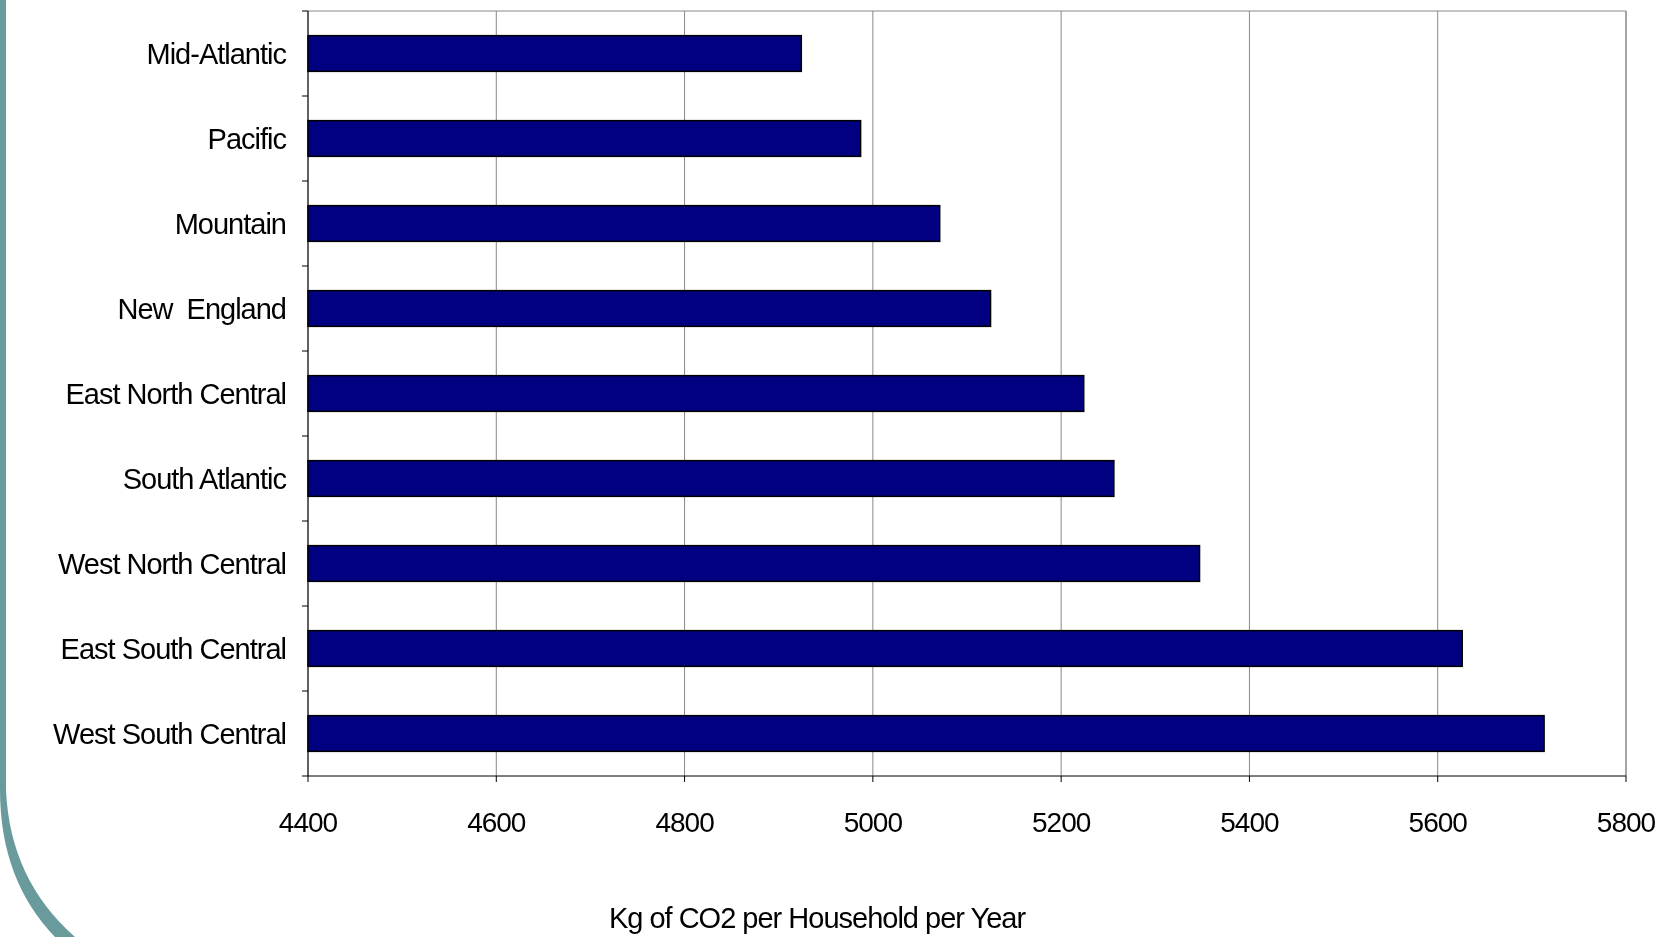 The image size is (1666, 937). Describe the element at coordinates (173, 648) in the screenshot. I see `y-tick-label: East South Central` at that location.